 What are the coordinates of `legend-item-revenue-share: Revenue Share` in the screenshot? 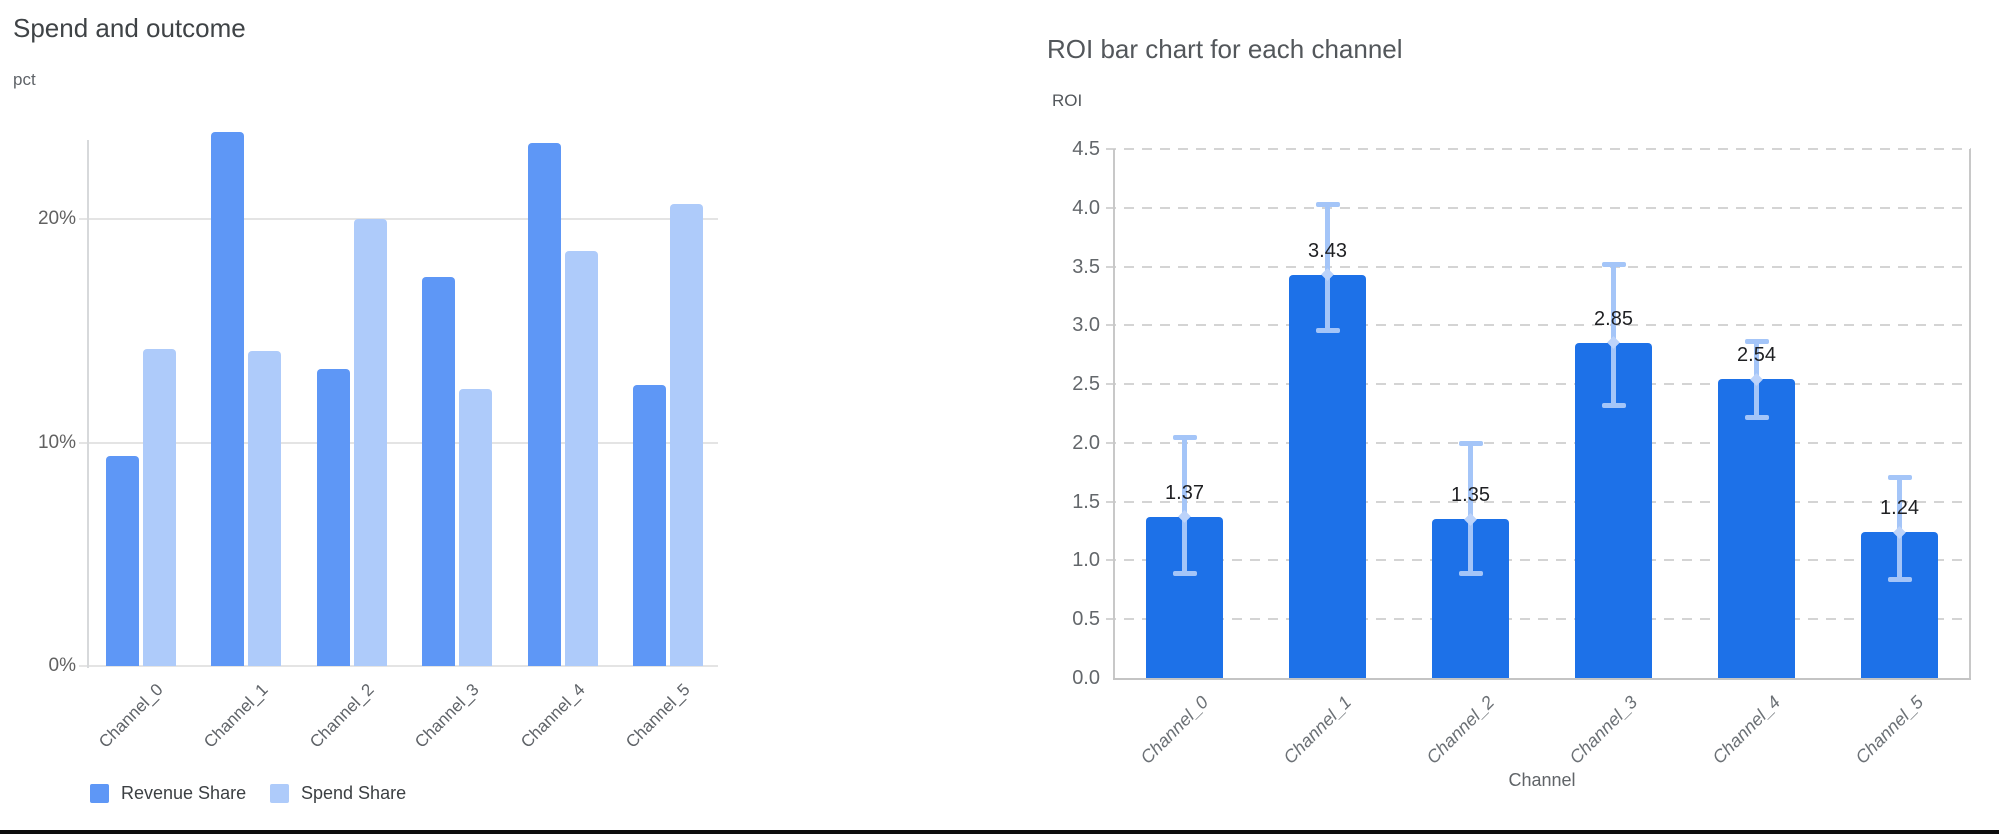 It's located at (168, 793).